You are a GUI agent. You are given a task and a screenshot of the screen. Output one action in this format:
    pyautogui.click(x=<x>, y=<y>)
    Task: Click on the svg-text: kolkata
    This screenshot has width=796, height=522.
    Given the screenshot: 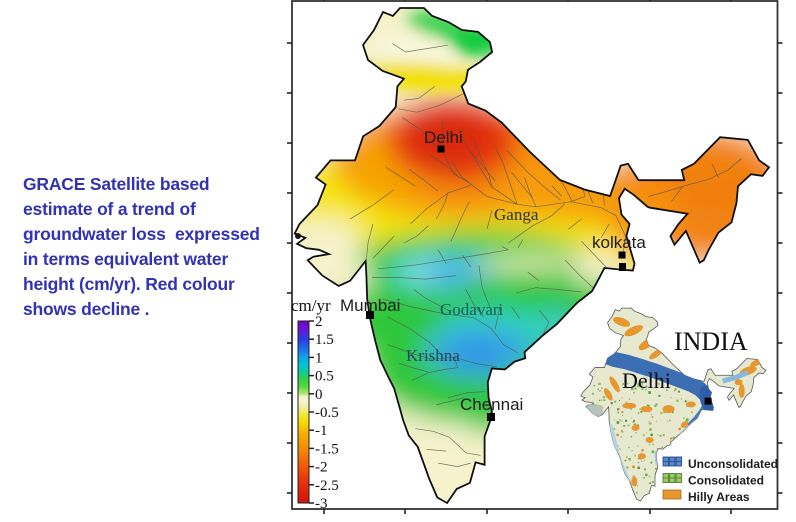 What is the action you would take?
    pyautogui.click(x=619, y=242)
    